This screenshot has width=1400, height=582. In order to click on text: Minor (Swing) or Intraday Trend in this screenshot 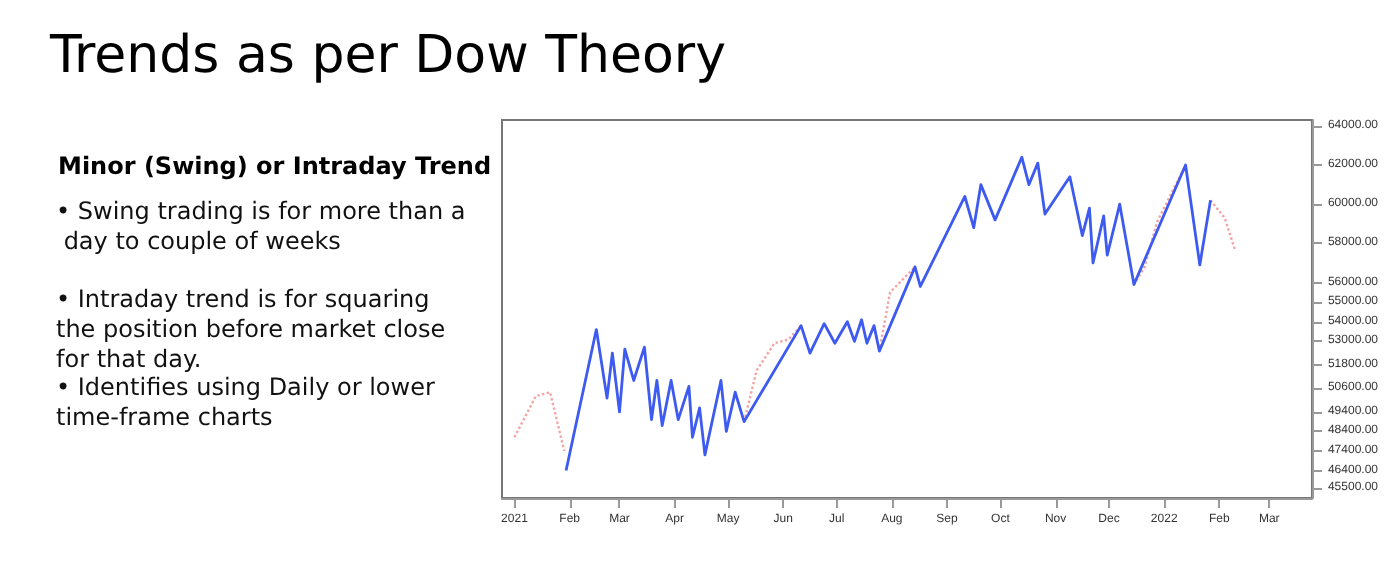, I will do `click(275, 166)`.